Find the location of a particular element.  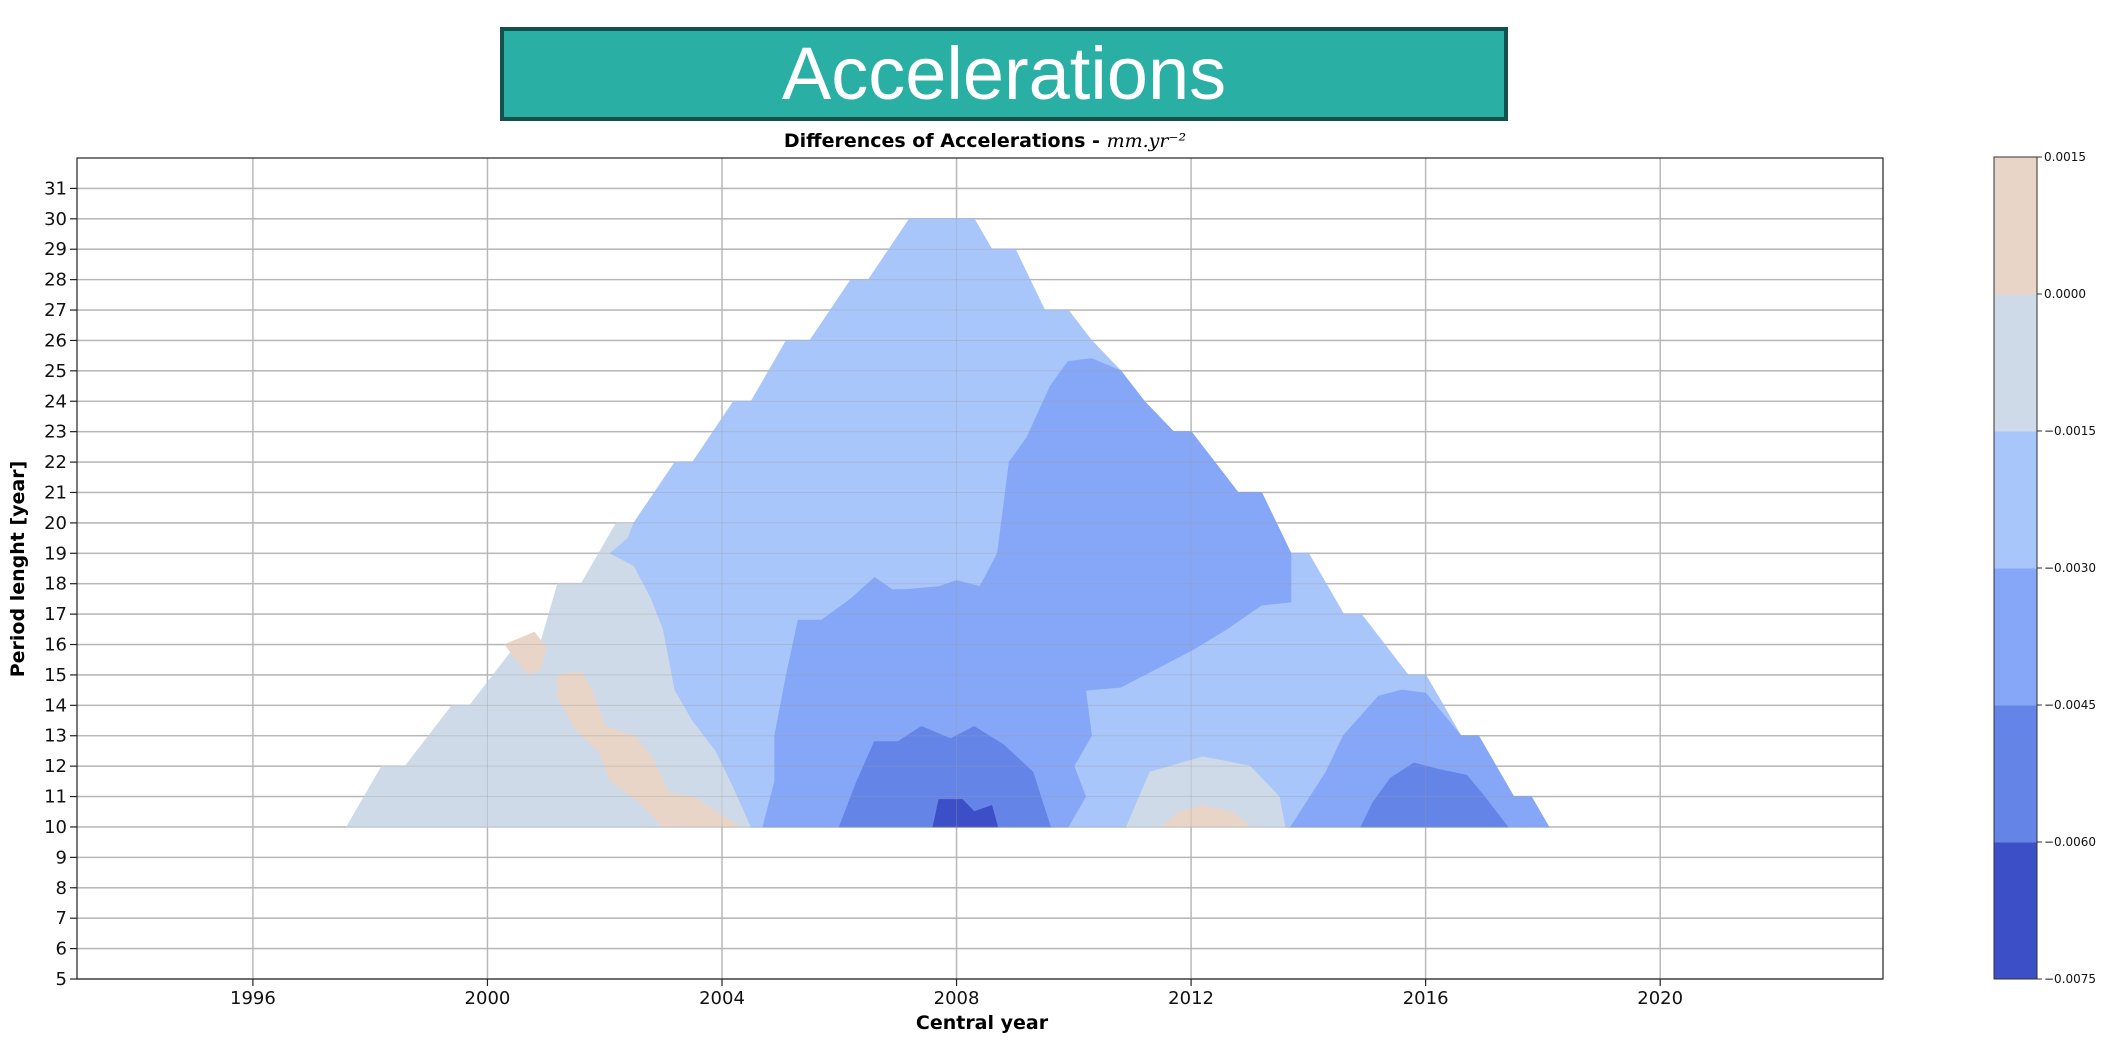

y-tick-label: 27 is located at coordinates (55, 310).